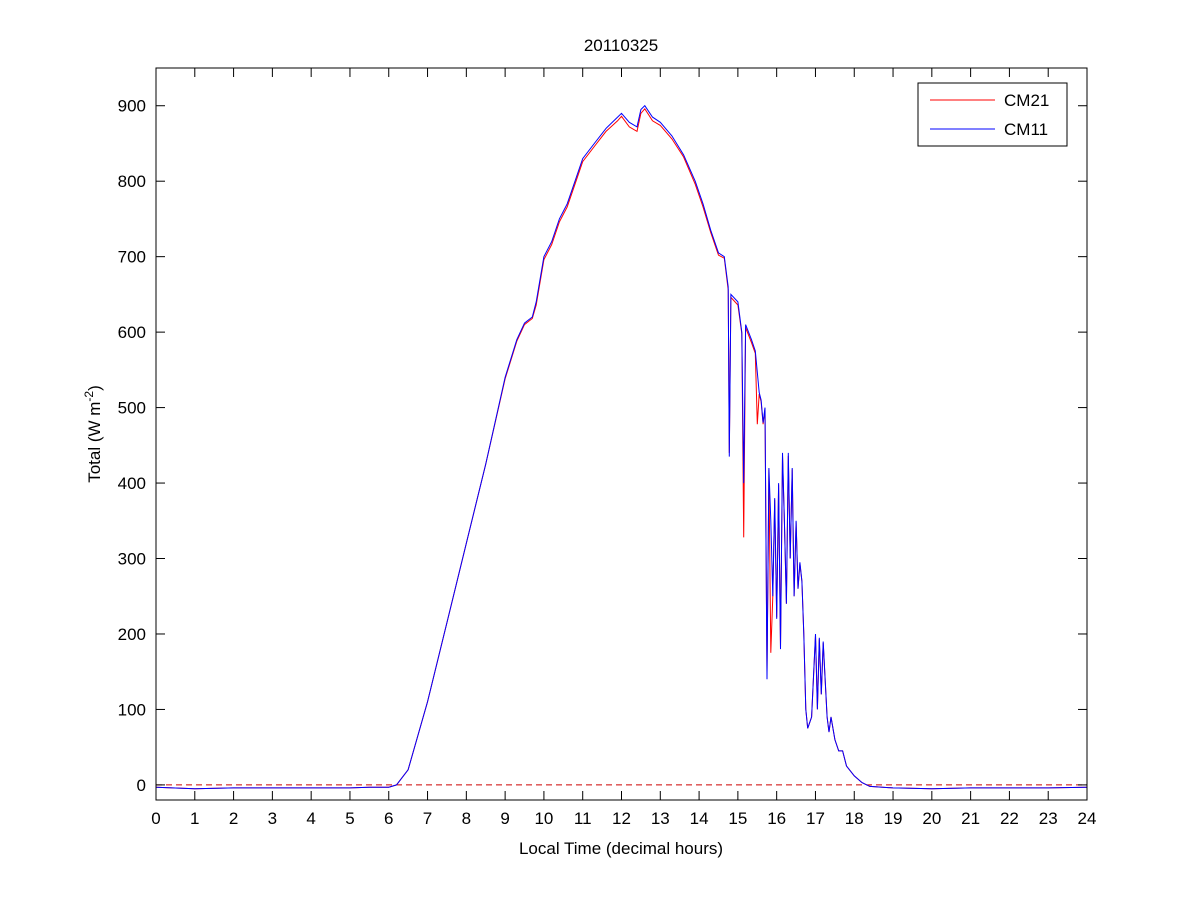  Describe the element at coordinates (155, 818) in the screenshot. I see `x-tick-label: 0` at that location.